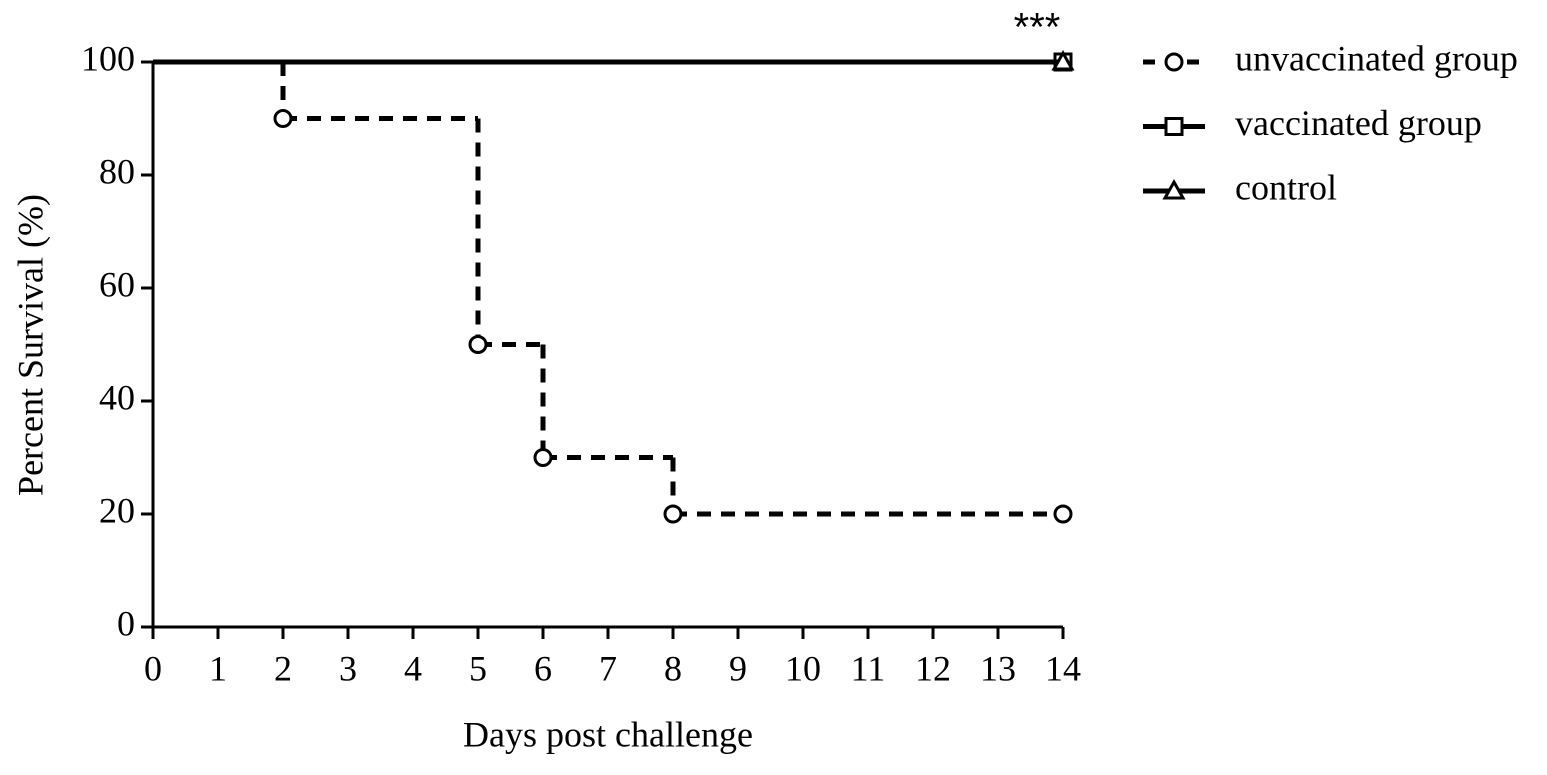 The image size is (1547, 775). What do you see at coordinates (868, 668) in the screenshot?
I see `x-tick-label: 11` at bounding box center [868, 668].